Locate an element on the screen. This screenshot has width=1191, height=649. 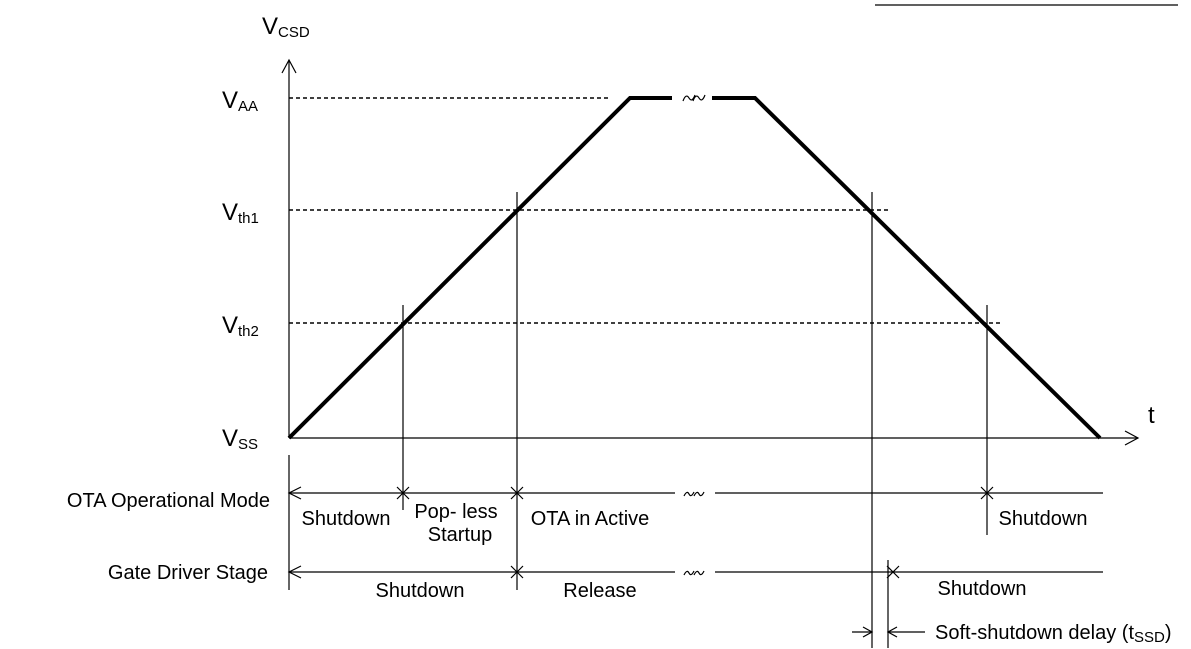
delay-label: Soft-shutdown delay (tSSD) is located at coordinates (1053, 634).